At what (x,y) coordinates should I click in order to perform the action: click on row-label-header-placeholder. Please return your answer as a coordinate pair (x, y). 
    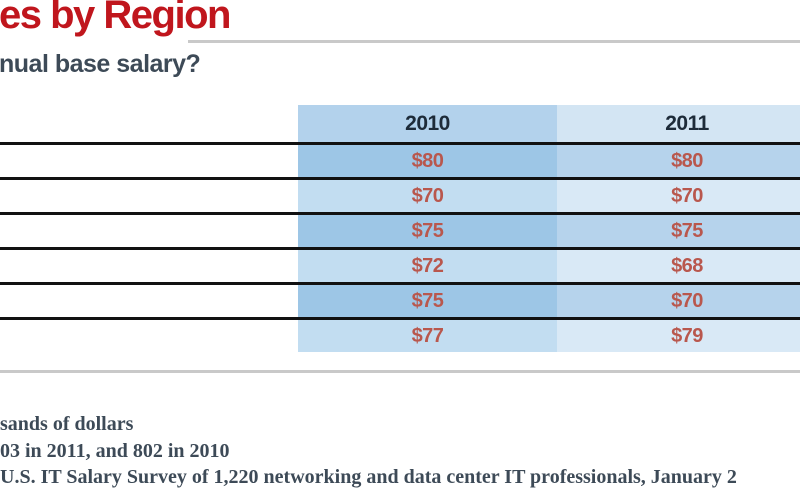
    Looking at the image, I should click on (149, 123).